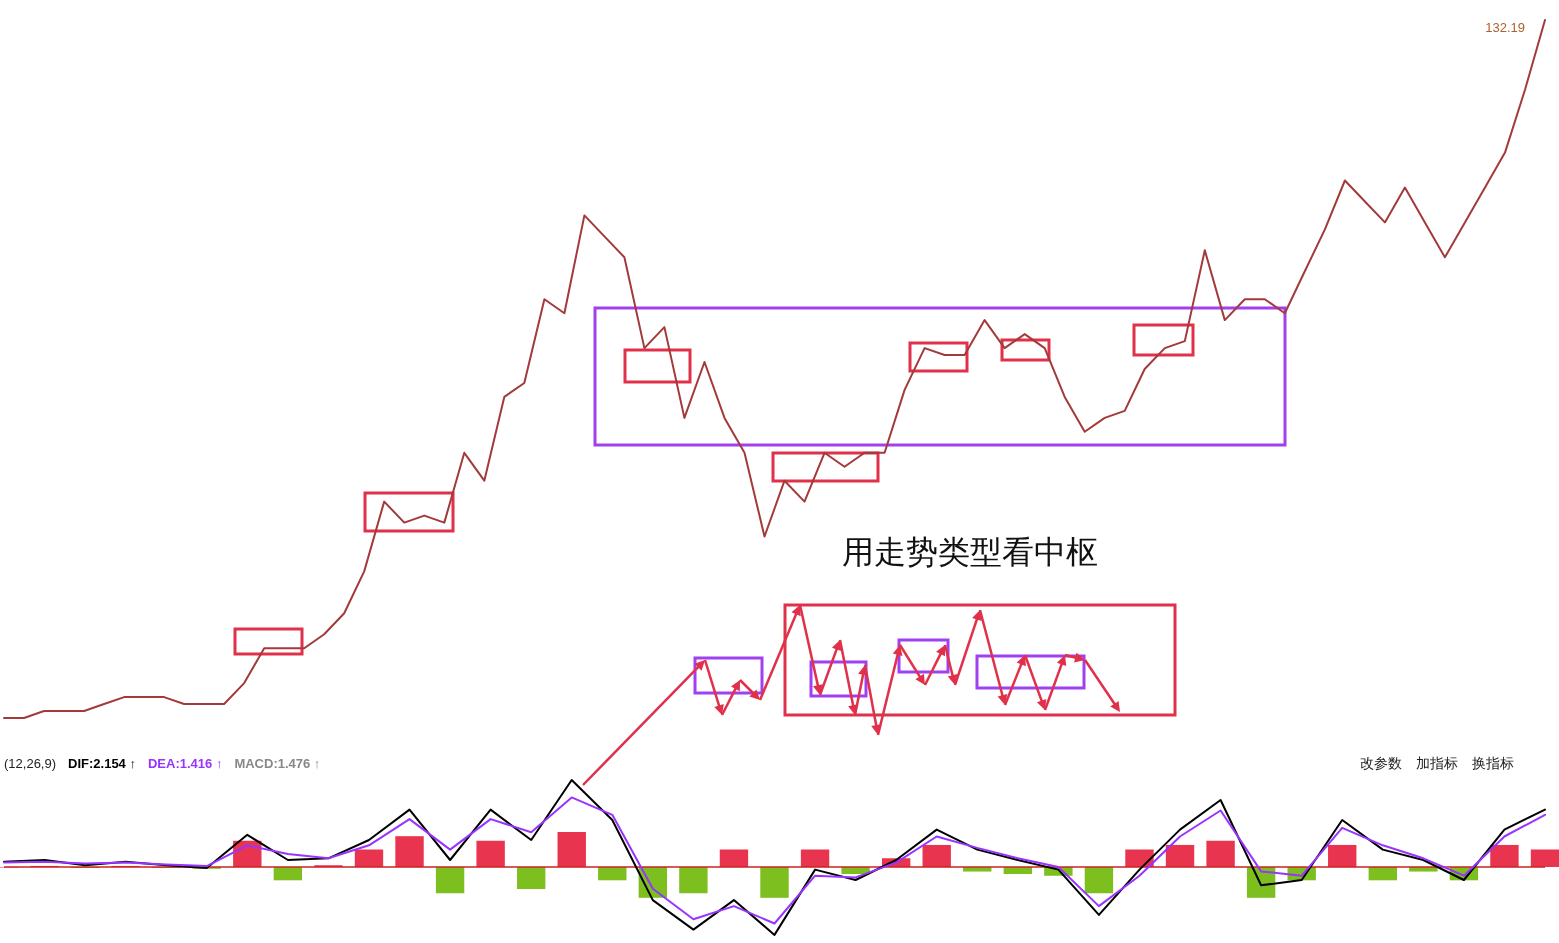 The width and height of the screenshot is (1559, 943). I want to click on text: 换指标, so click(1493, 763).